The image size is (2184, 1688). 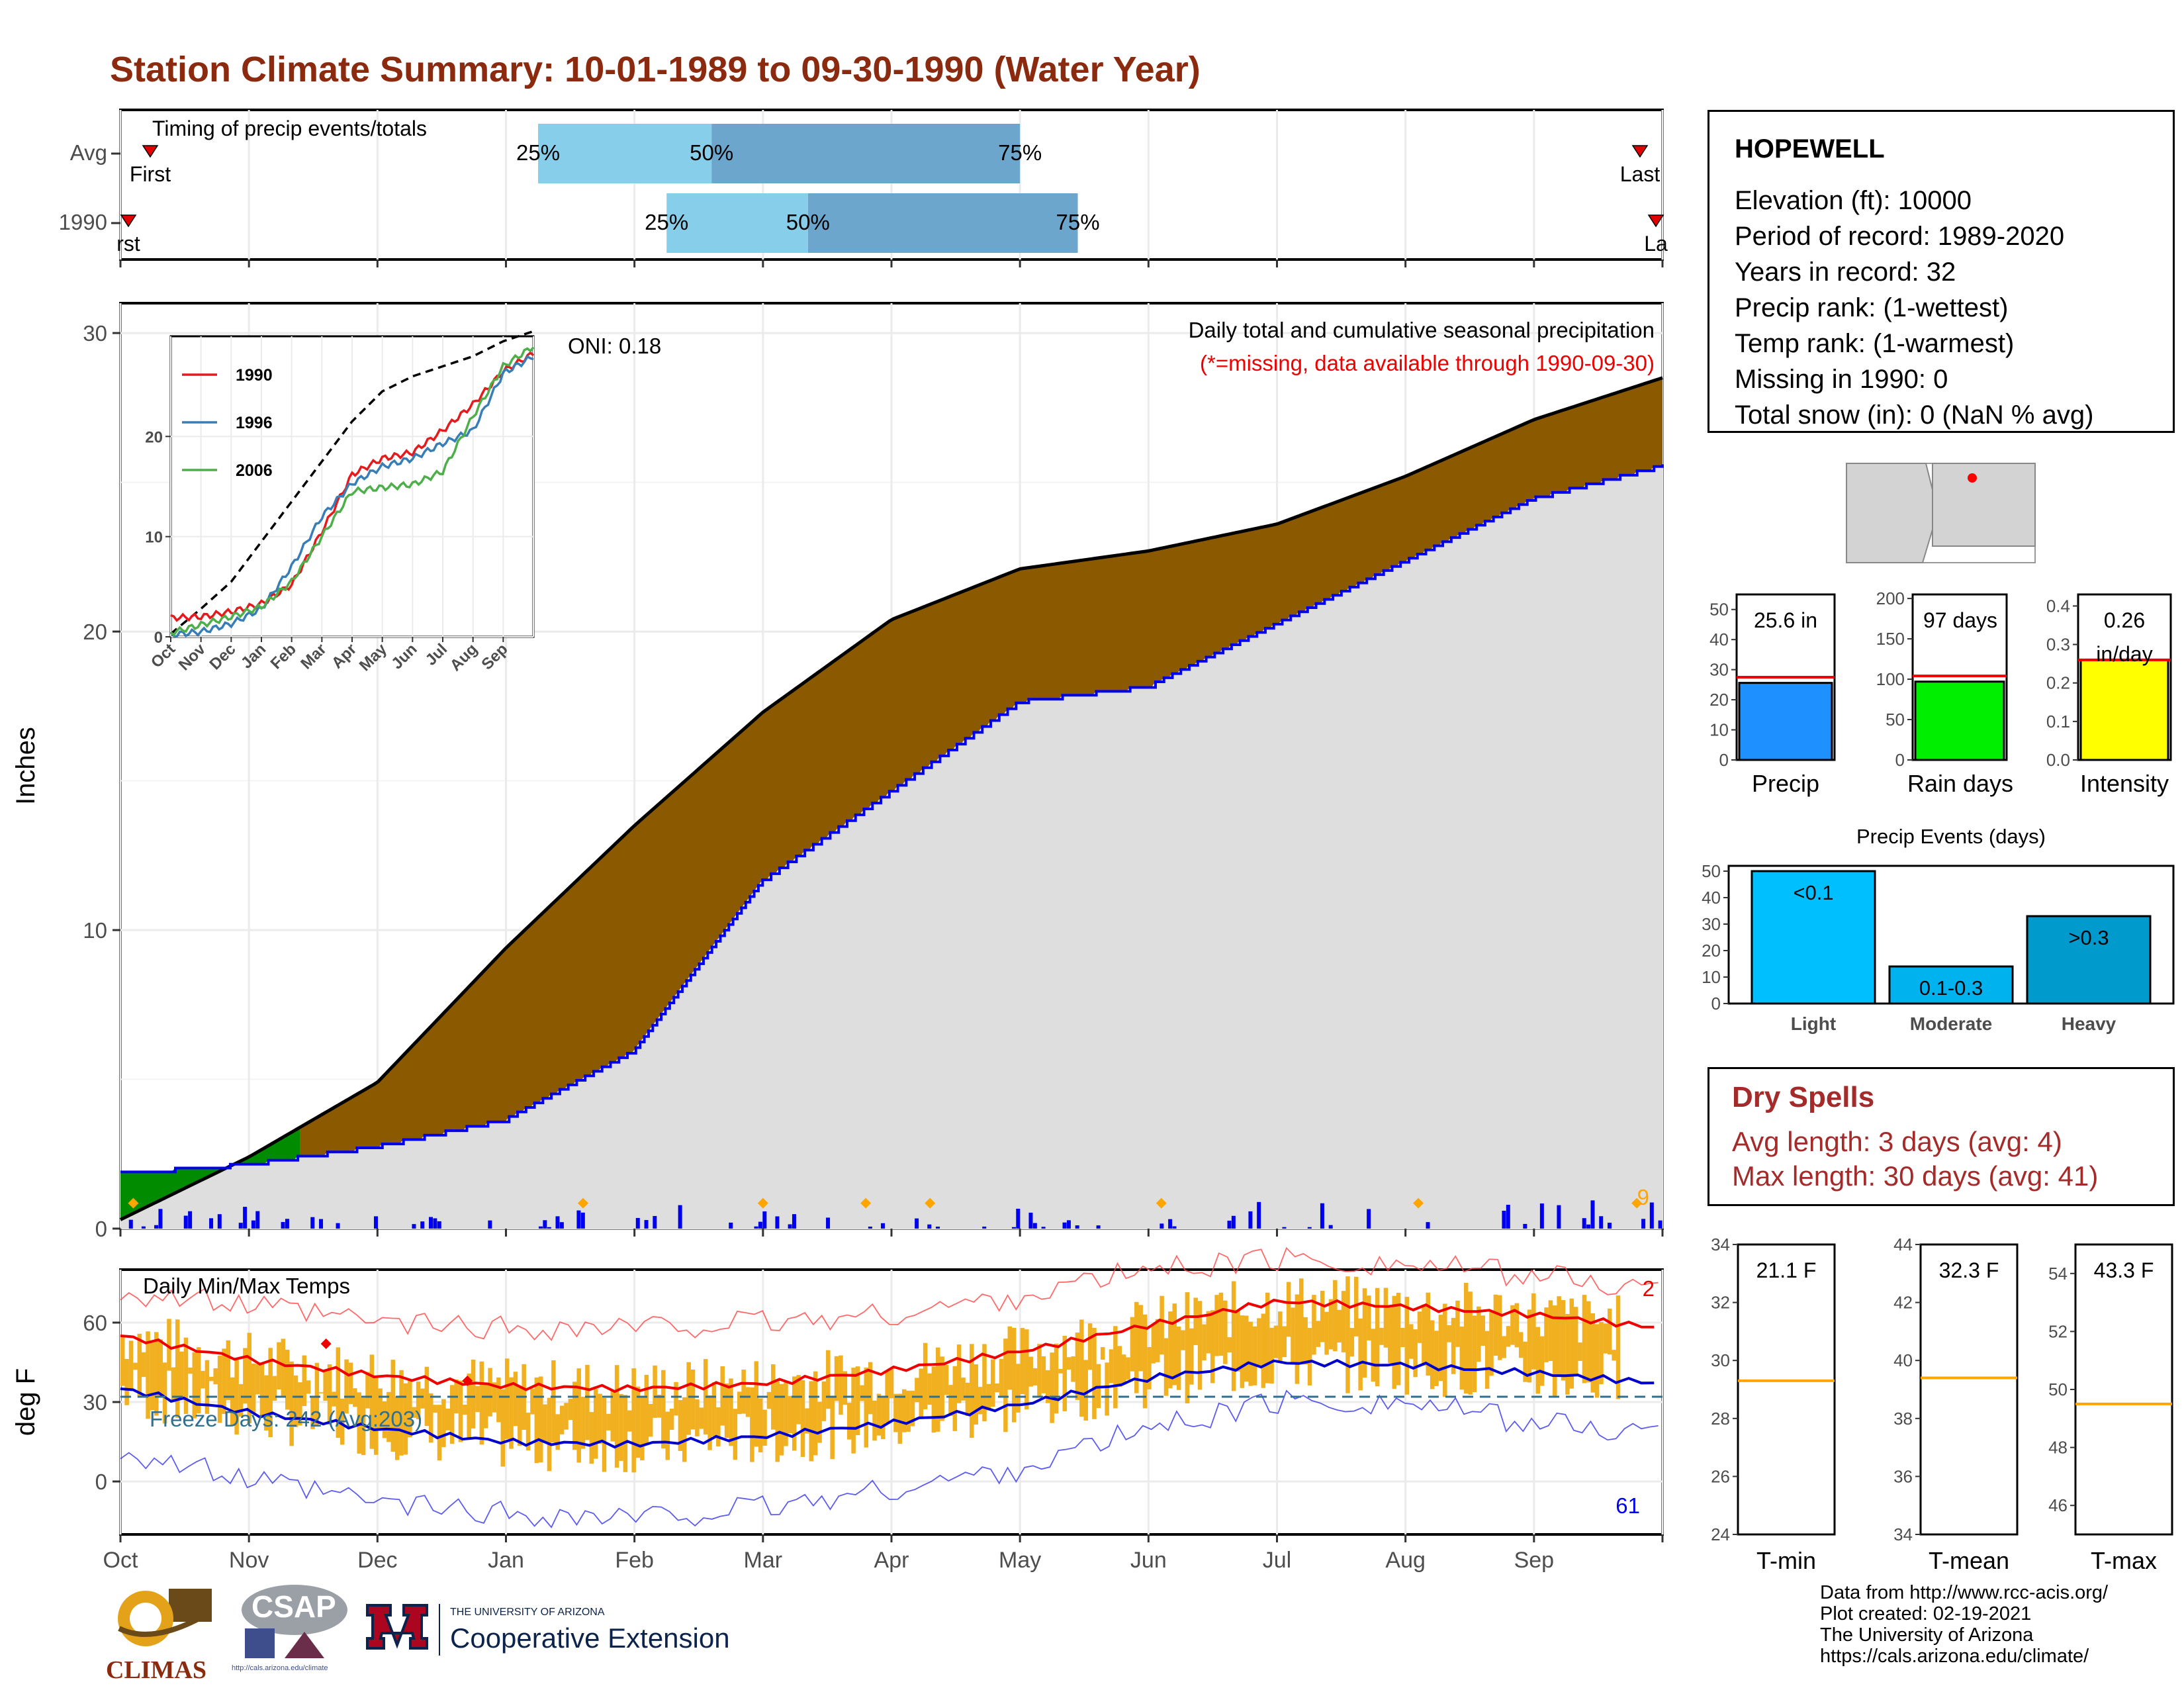 What do you see at coordinates (1903, 1476) in the screenshot?
I see `temp-summary-y-tick-label: 36` at bounding box center [1903, 1476].